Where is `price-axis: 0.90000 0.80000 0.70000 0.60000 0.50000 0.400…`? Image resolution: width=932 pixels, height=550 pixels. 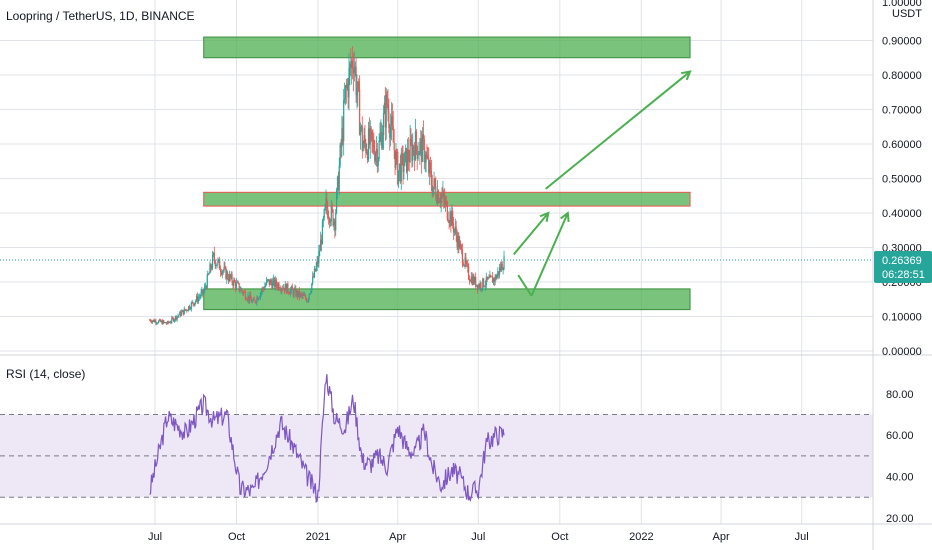
price-axis: 0.90000 0.80000 0.70000 0.60000 0.50000 0.400… is located at coordinates (902, 197).